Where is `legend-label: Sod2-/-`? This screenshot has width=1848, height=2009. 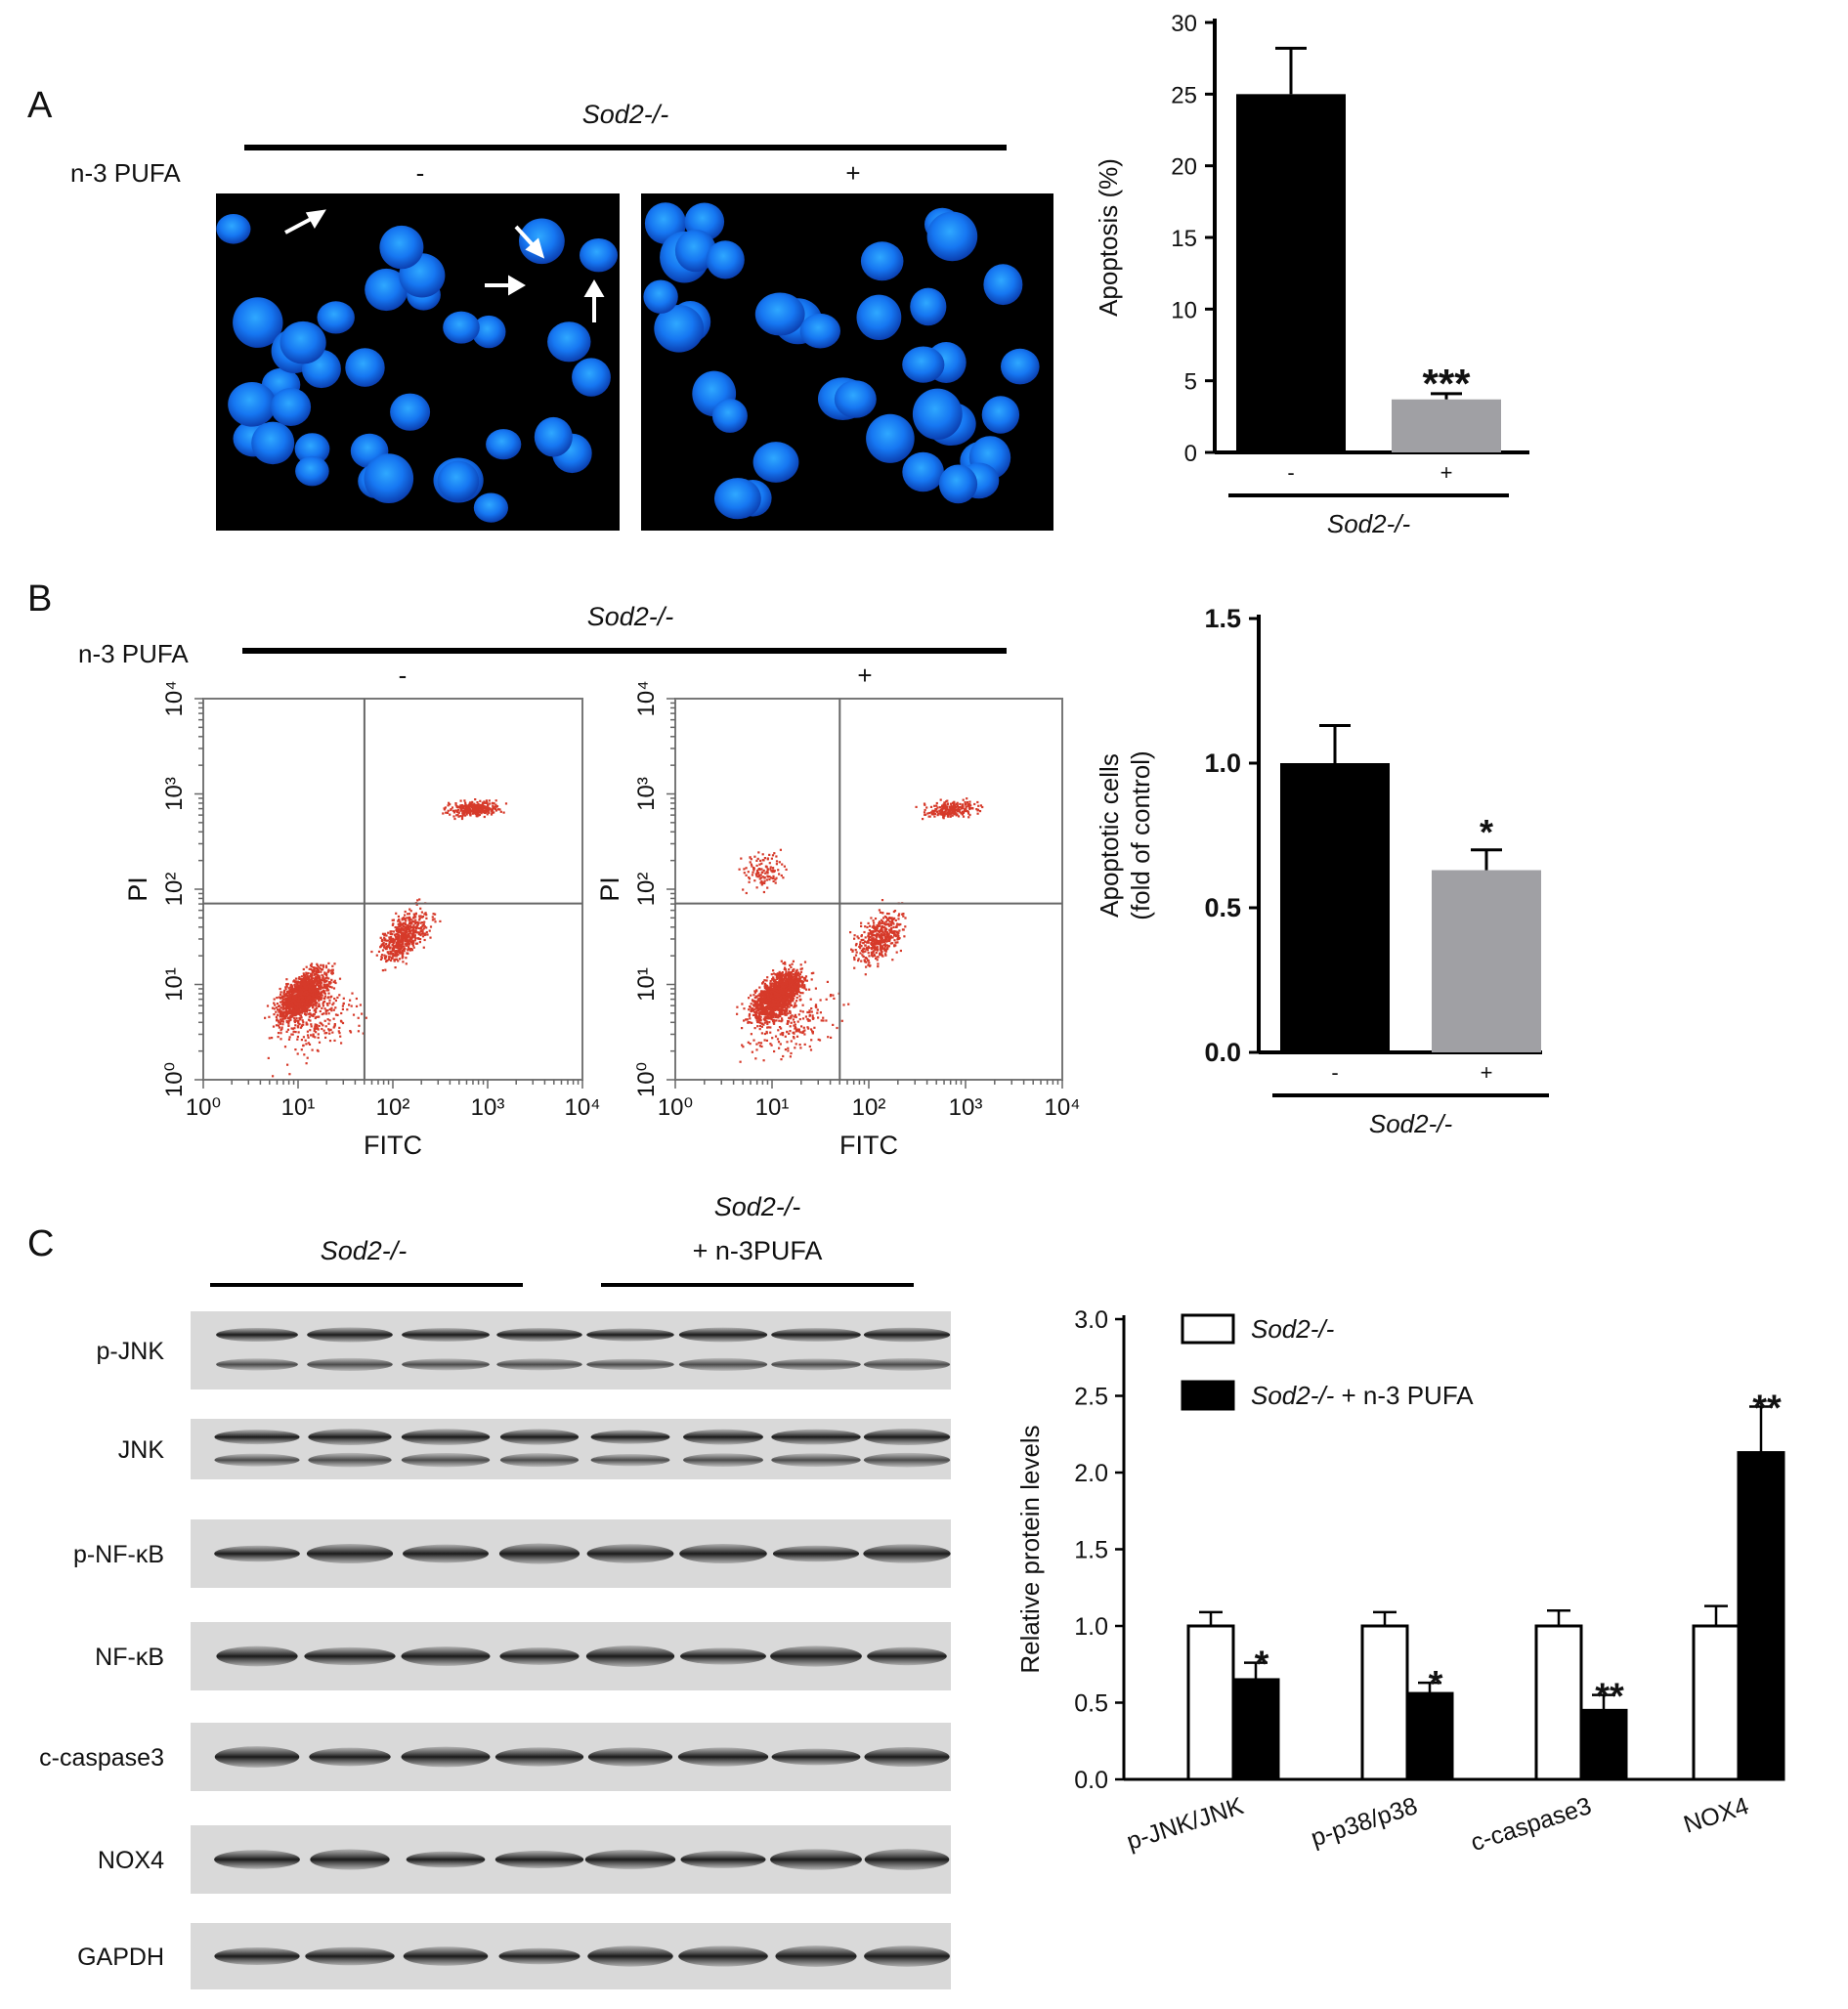 legend-label: Sod2-/- is located at coordinates (1293, 1329).